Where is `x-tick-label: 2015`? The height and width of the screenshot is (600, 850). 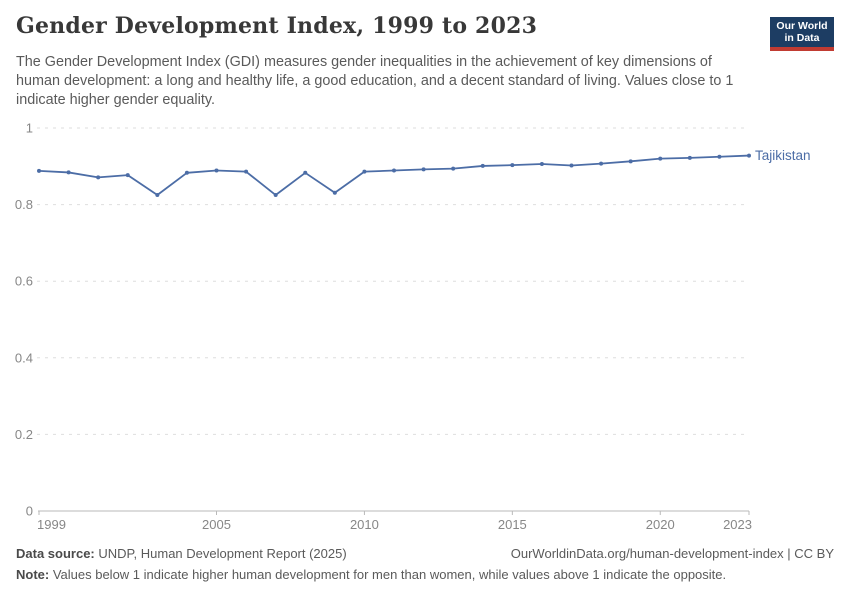
x-tick-label: 2015 is located at coordinates (512, 524).